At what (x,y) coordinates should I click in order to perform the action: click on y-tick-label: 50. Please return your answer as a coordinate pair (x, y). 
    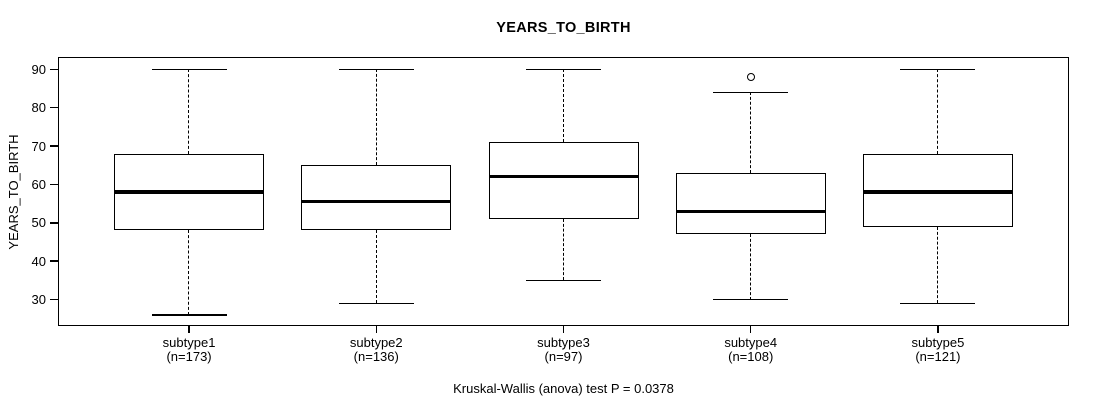
    Looking at the image, I should click on (38, 223).